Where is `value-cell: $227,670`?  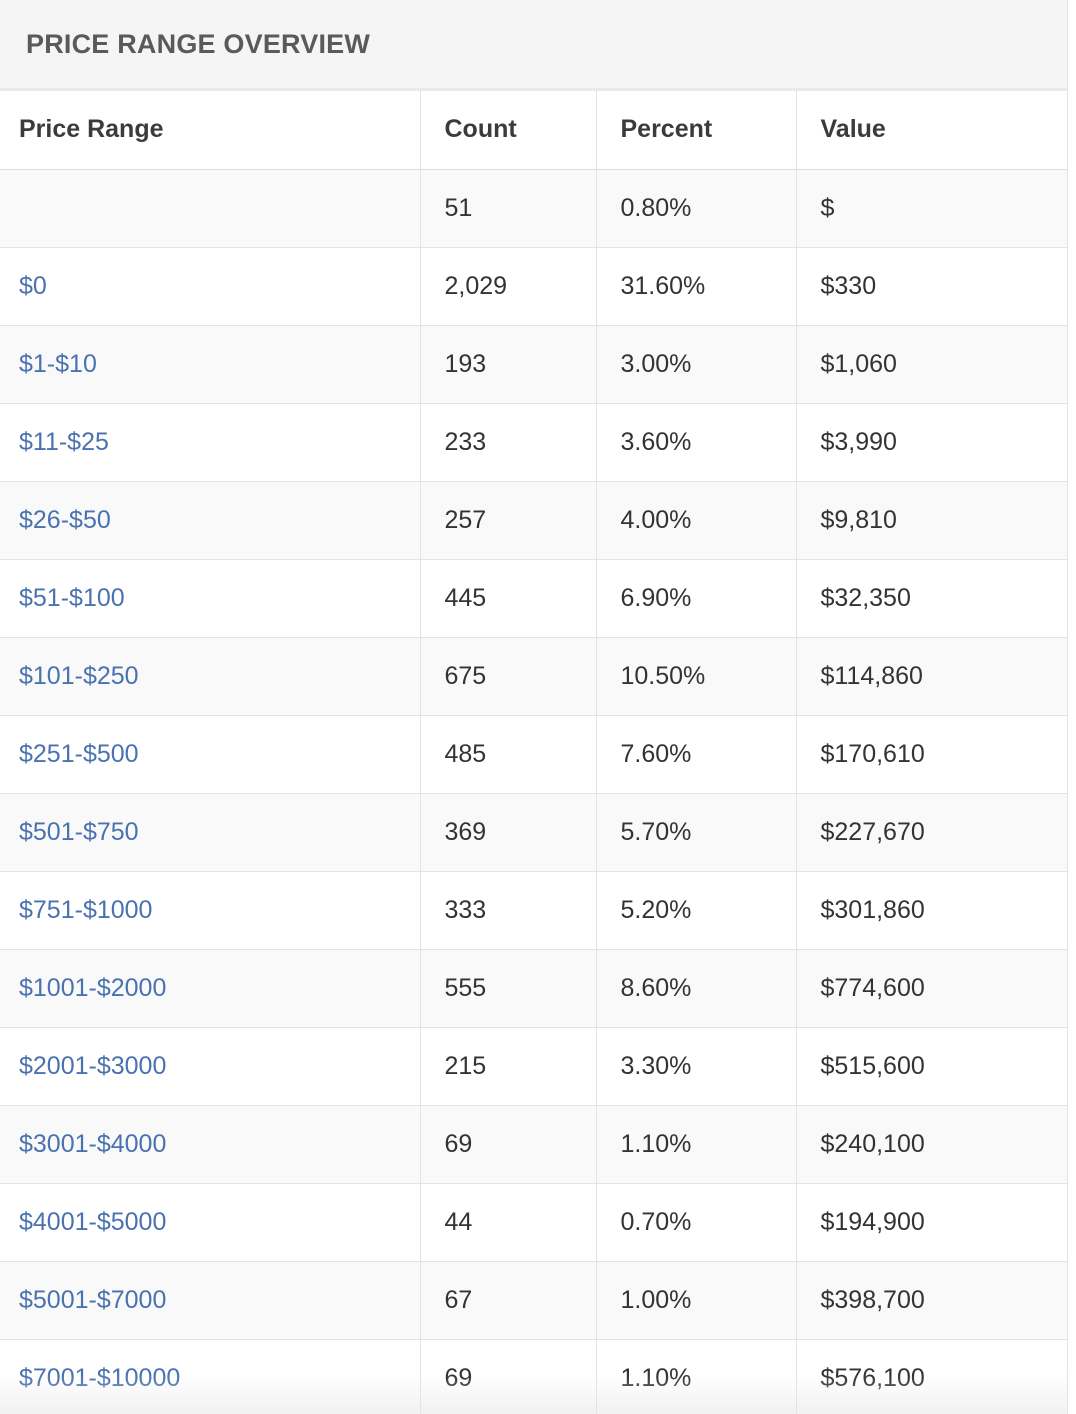
value-cell: $227,670 is located at coordinates (931, 832).